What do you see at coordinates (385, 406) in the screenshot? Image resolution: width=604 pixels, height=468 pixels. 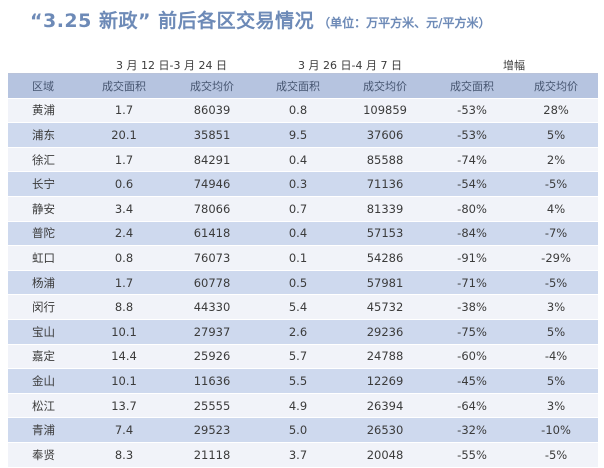 I see `cell-price-after: 26394` at bounding box center [385, 406].